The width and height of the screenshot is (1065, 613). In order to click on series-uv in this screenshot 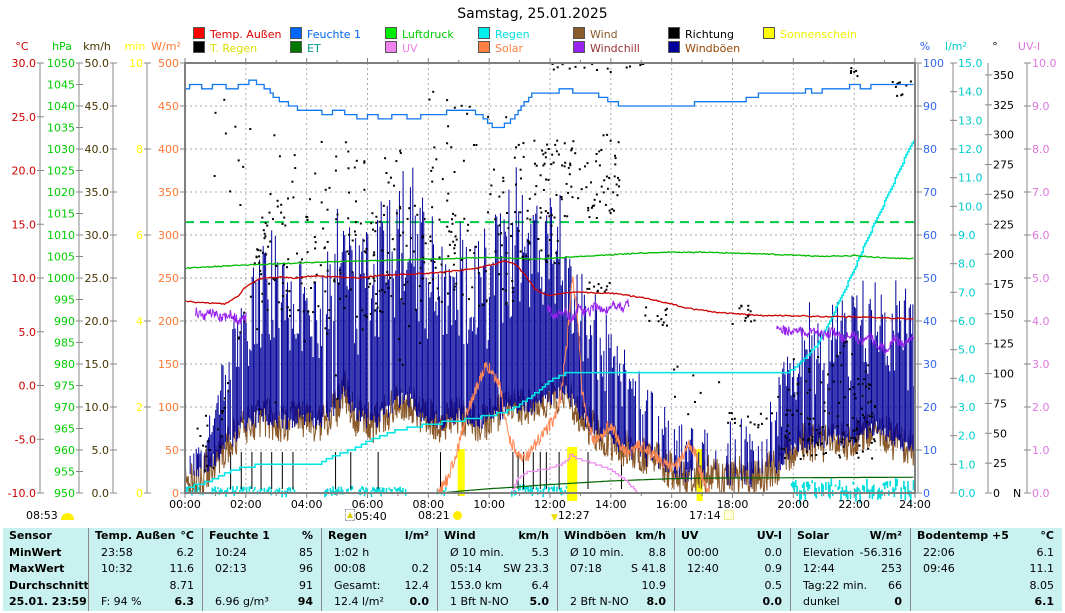, I will do `click(574, 473)`.